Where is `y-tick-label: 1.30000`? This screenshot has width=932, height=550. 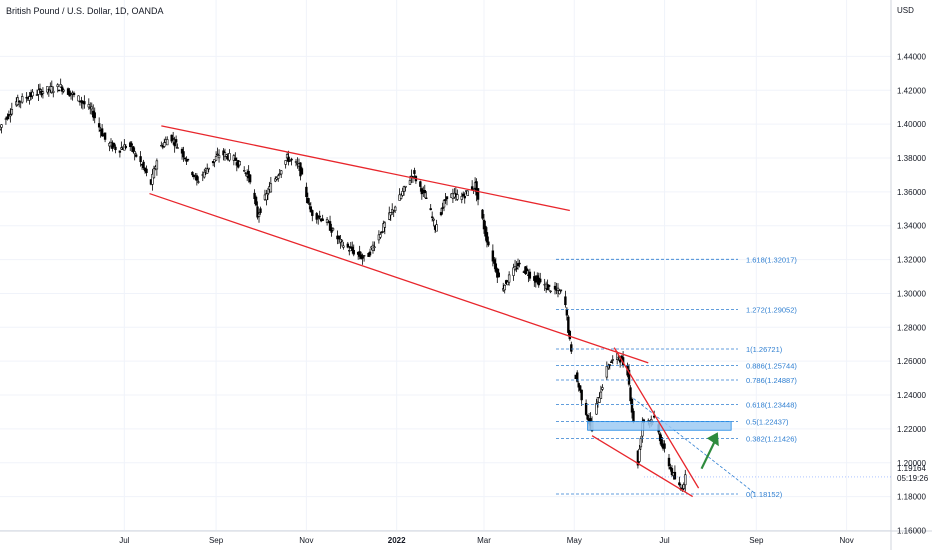 y-tick-label: 1.30000 is located at coordinates (911, 293).